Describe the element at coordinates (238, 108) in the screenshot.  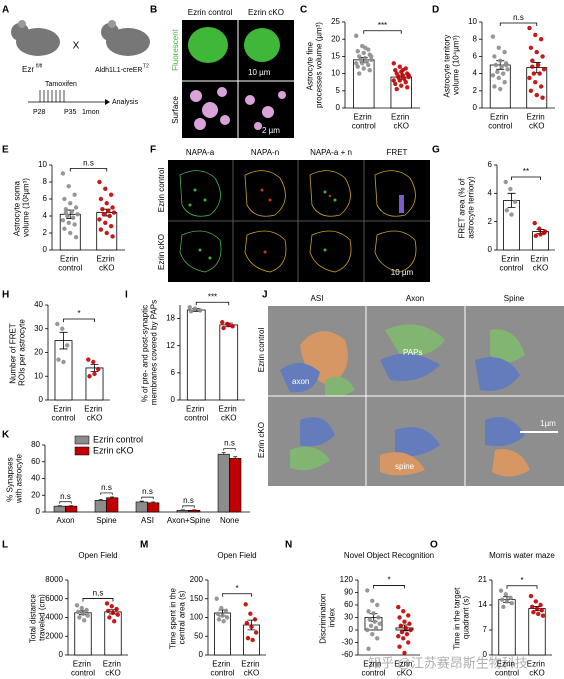
I see `surface` at that location.